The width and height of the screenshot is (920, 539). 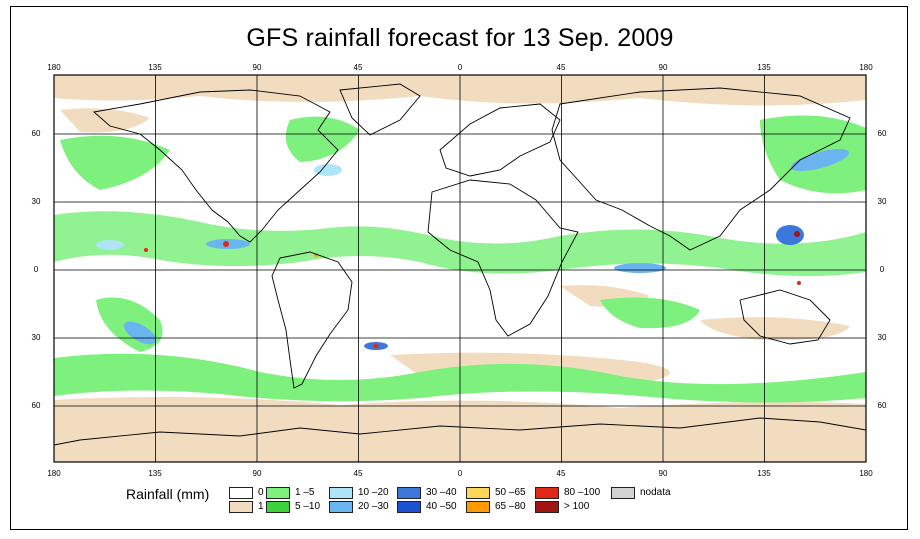 What do you see at coordinates (312, 320) in the screenshot?
I see `south-america-outline` at bounding box center [312, 320].